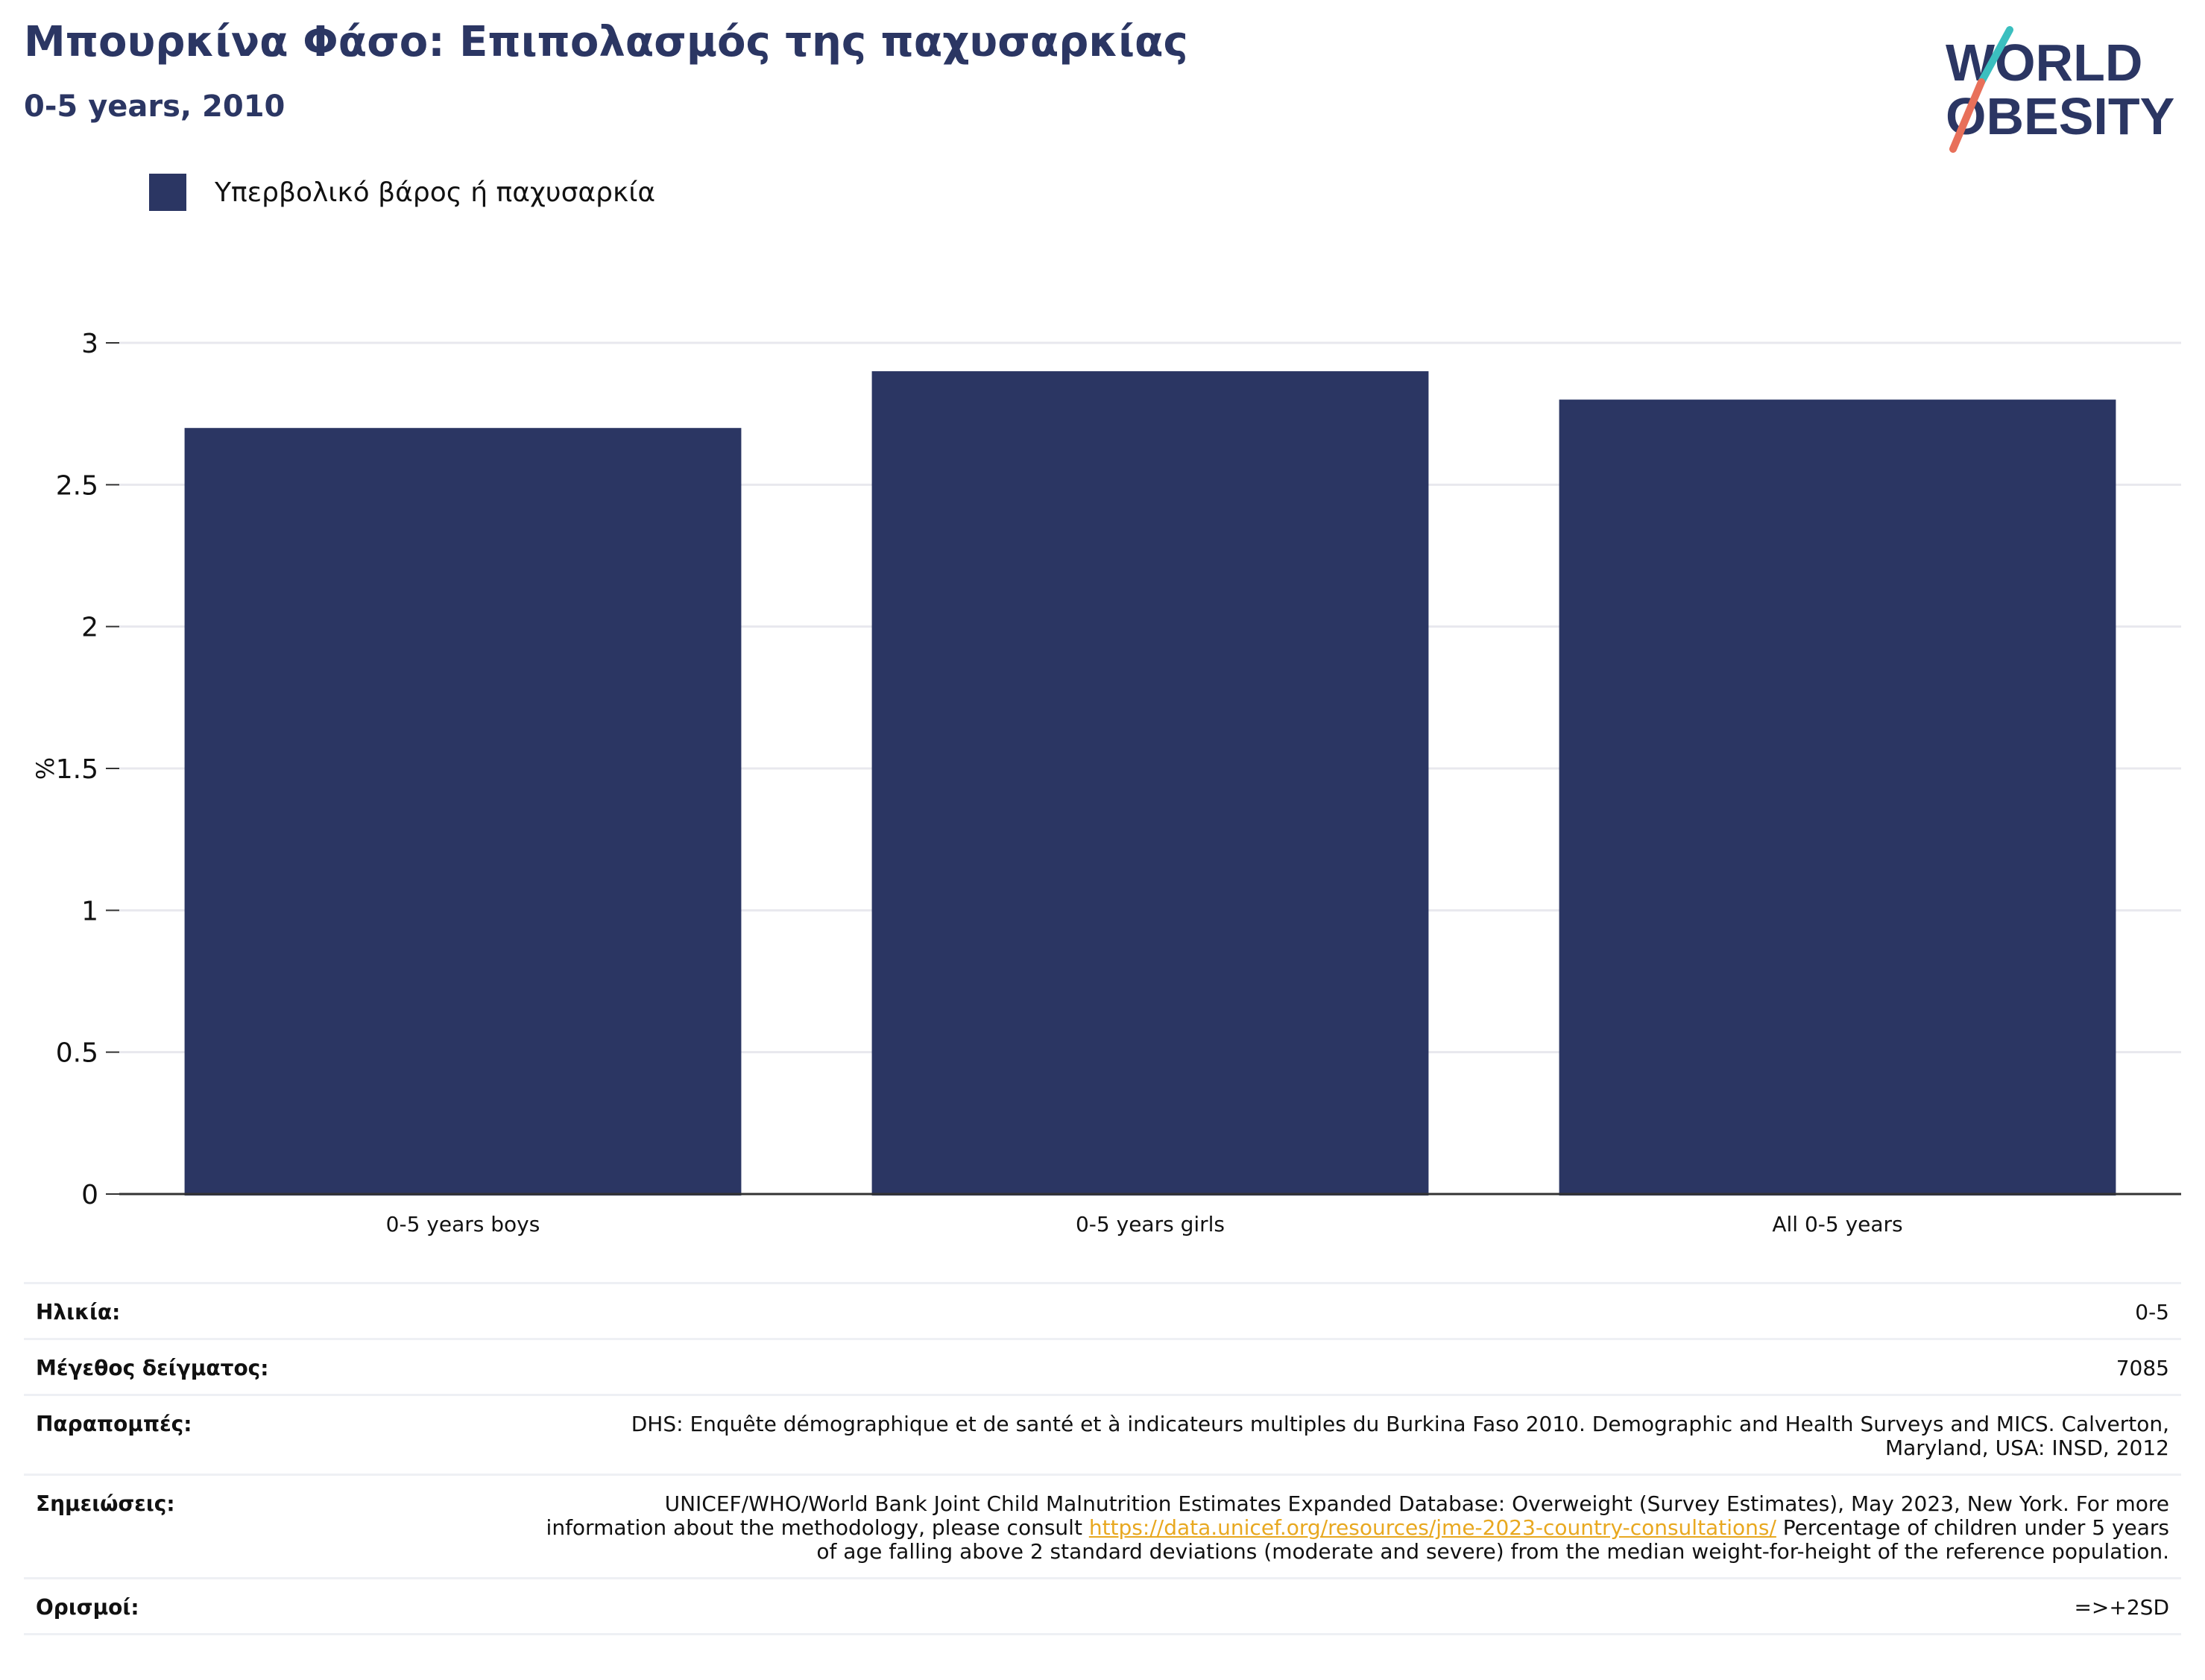 This screenshot has height=1680, width=2205. Describe the element at coordinates (152, 1368) in the screenshot. I see `info-label-sample-size: Μέγεθος δείγματος:` at that location.